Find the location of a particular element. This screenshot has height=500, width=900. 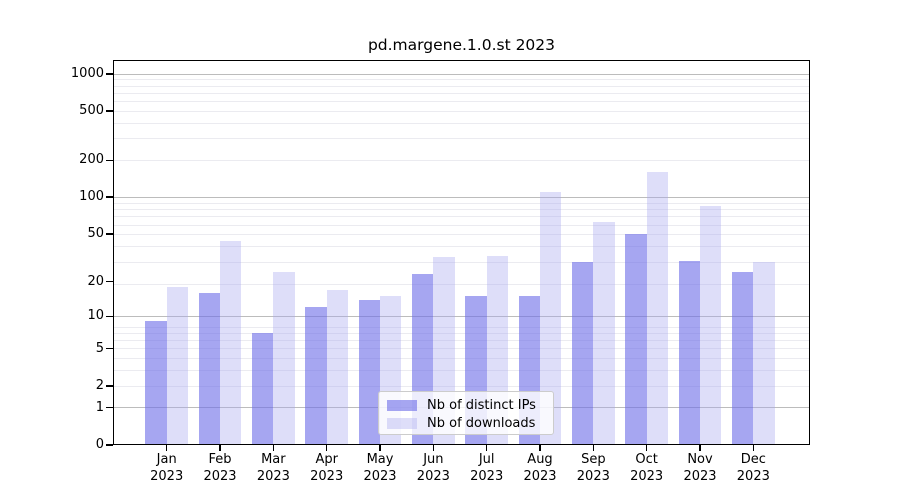

legend-label-downloads: Nb of downloads is located at coordinates (481, 423).